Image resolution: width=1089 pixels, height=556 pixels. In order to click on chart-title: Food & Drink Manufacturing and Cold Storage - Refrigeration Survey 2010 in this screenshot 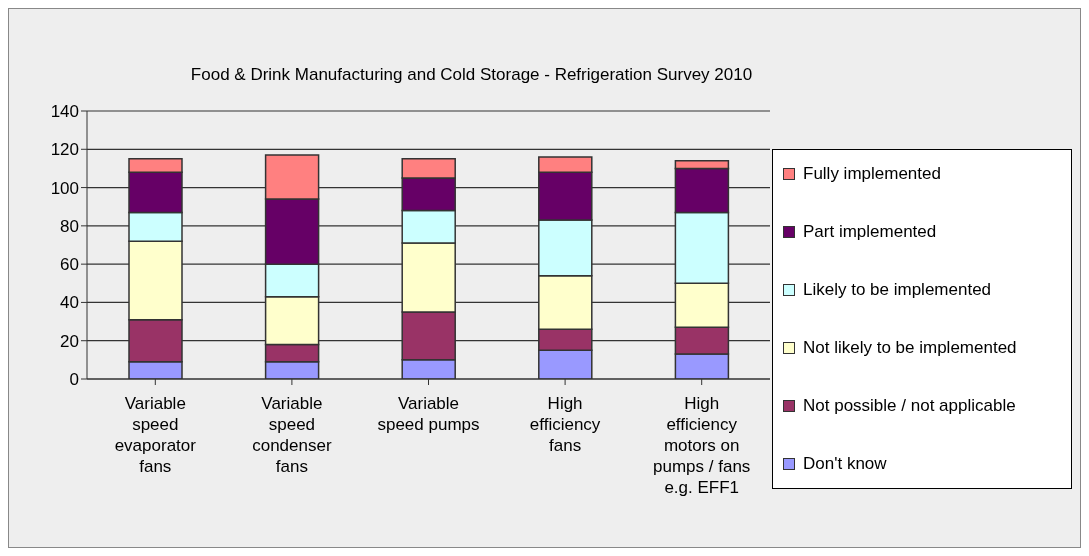, I will do `click(471, 75)`.